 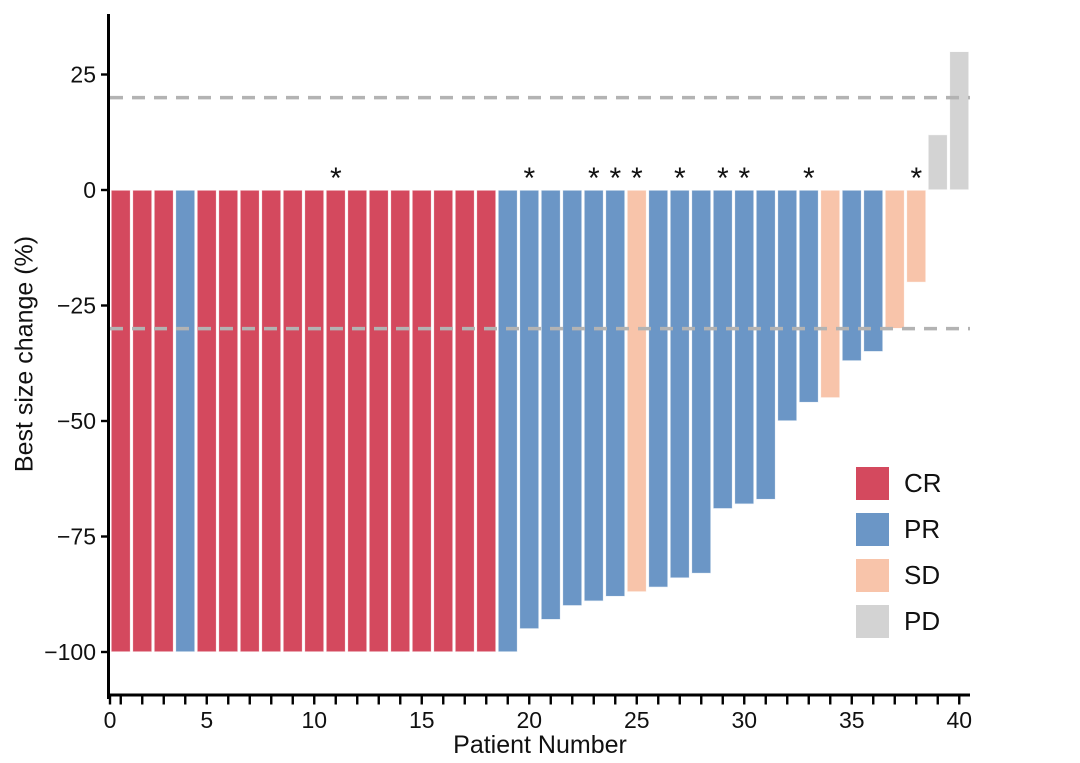 What do you see at coordinates (872, 483) in the screenshot?
I see `legend-swatch-cr` at bounding box center [872, 483].